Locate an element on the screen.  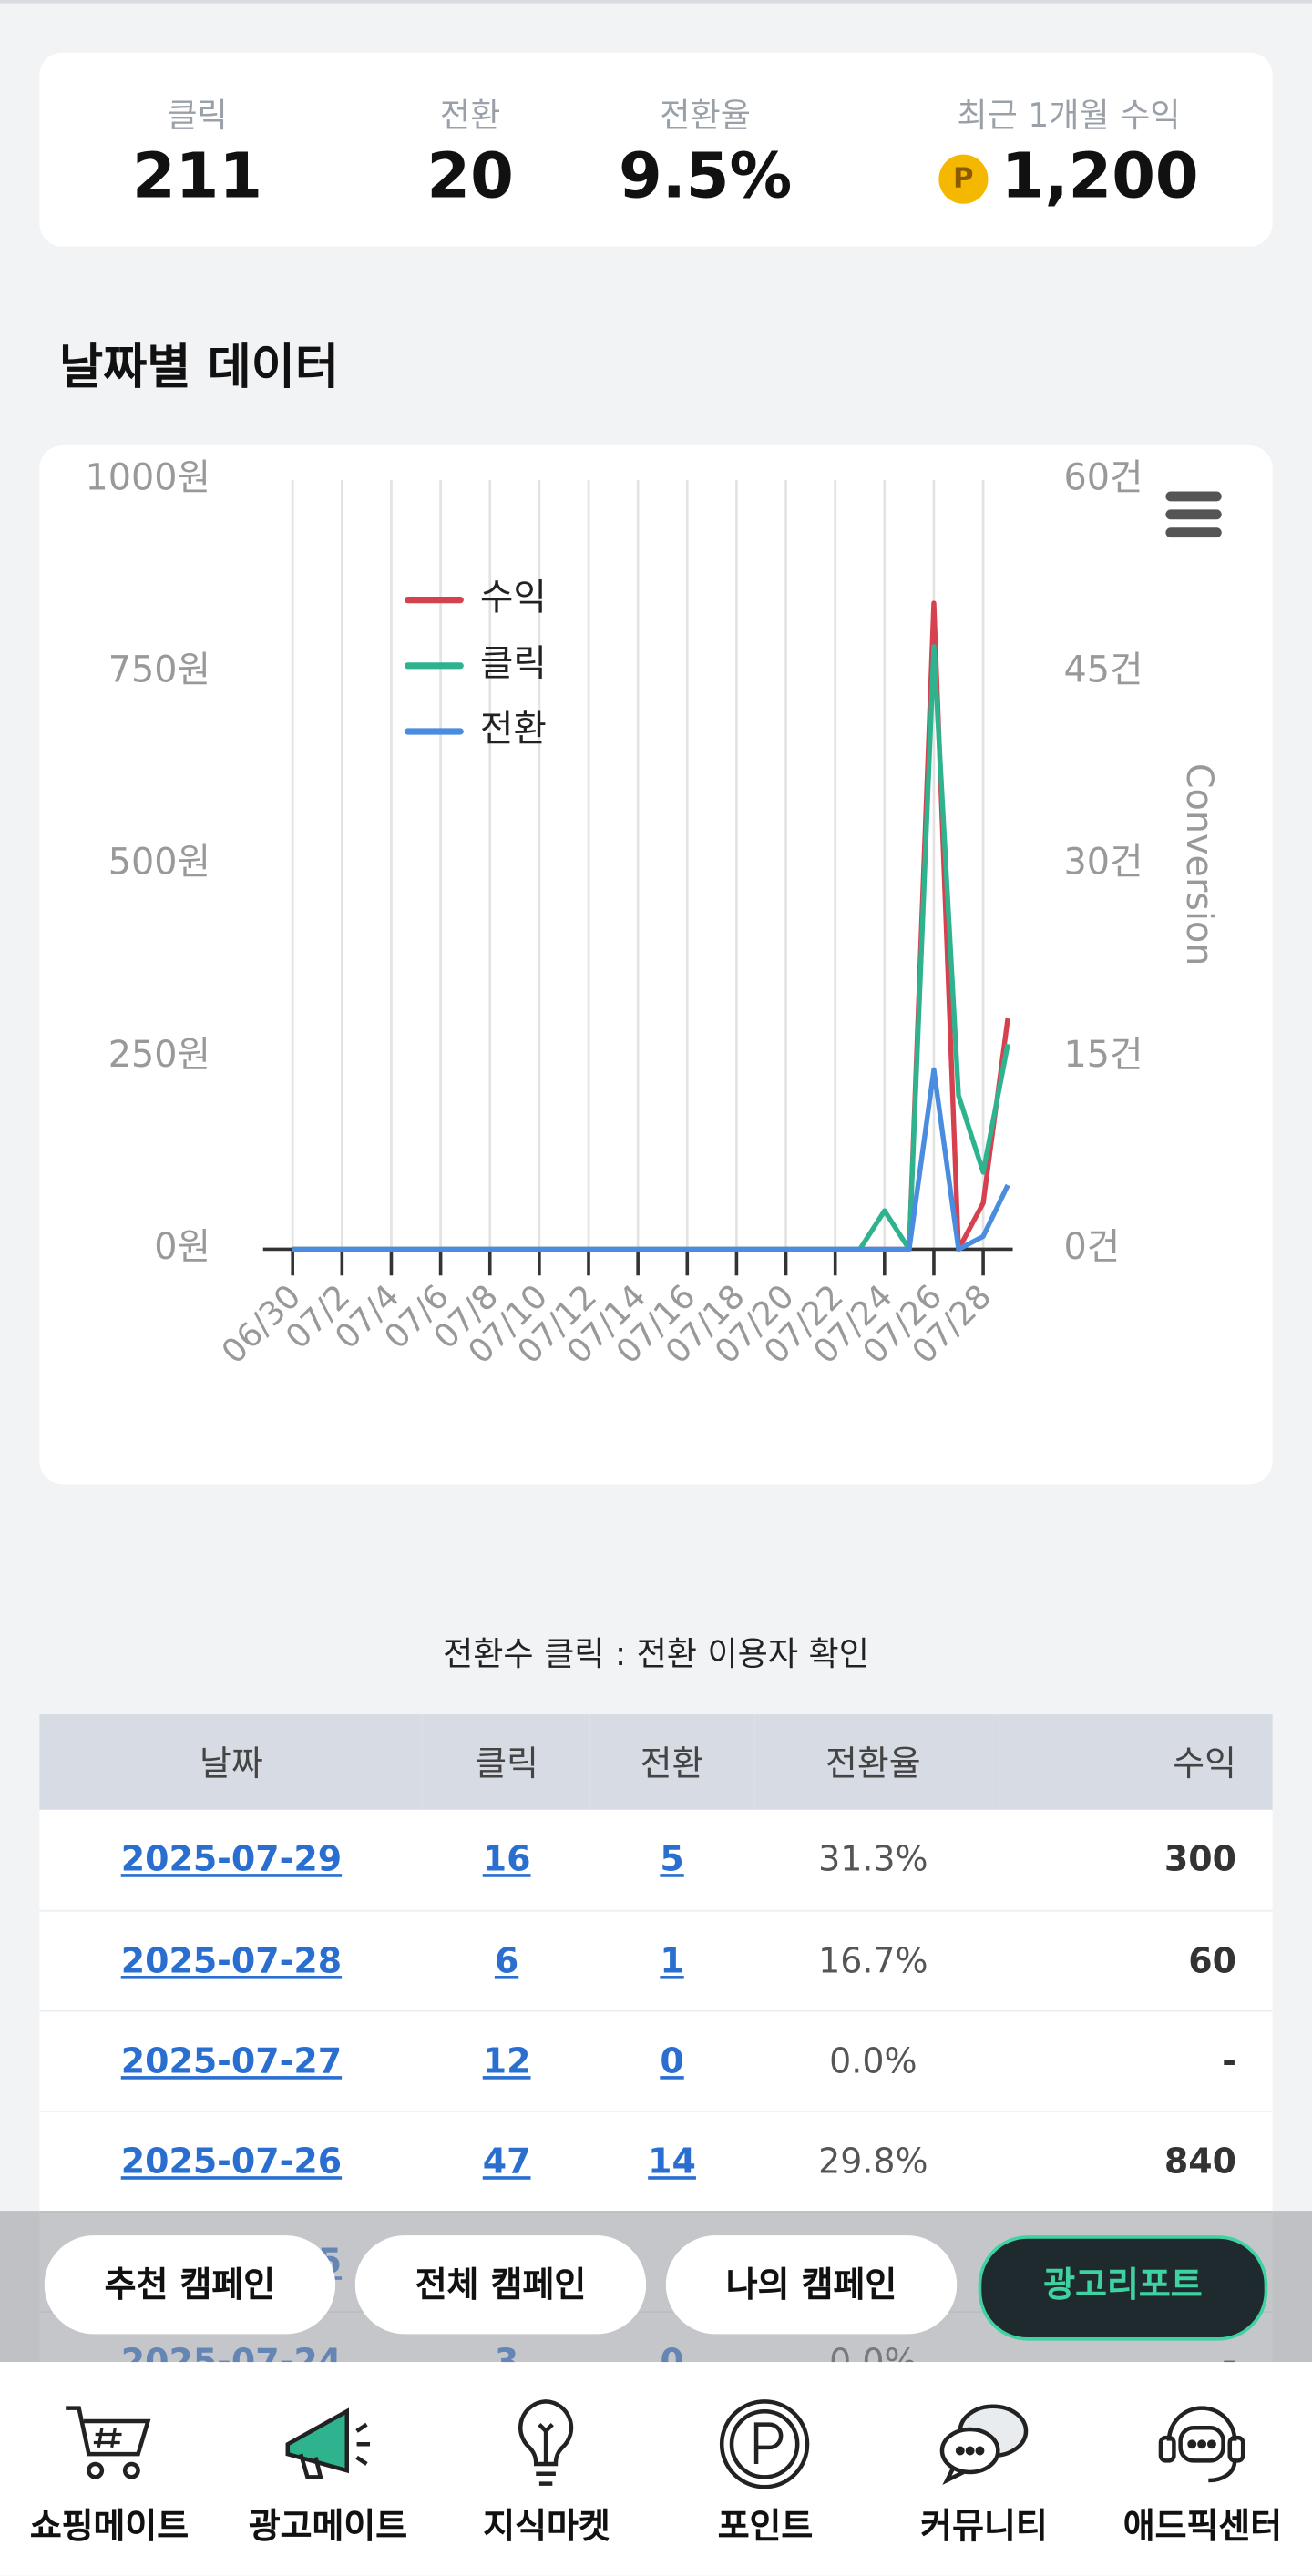
tab: 전체 캠페인 is located at coordinates (500, 2285).